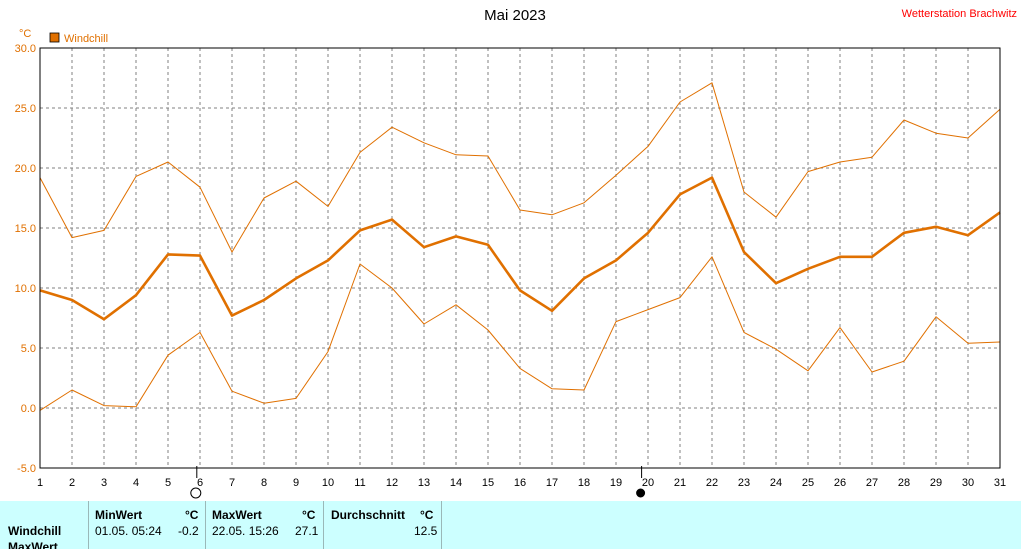 The width and height of the screenshot is (1021, 549). I want to click on x-tick-label: 27, so click(872, 483).